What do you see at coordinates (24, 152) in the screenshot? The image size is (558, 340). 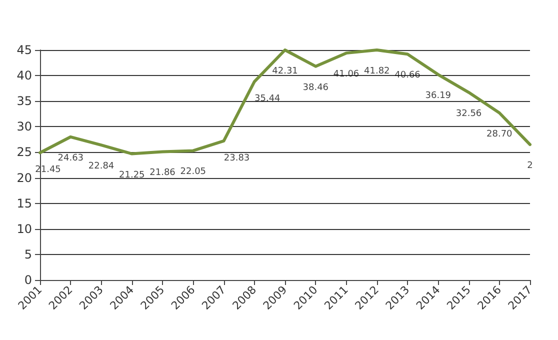 I see `y-tick-label: 25` at bounding box center [24, 152].